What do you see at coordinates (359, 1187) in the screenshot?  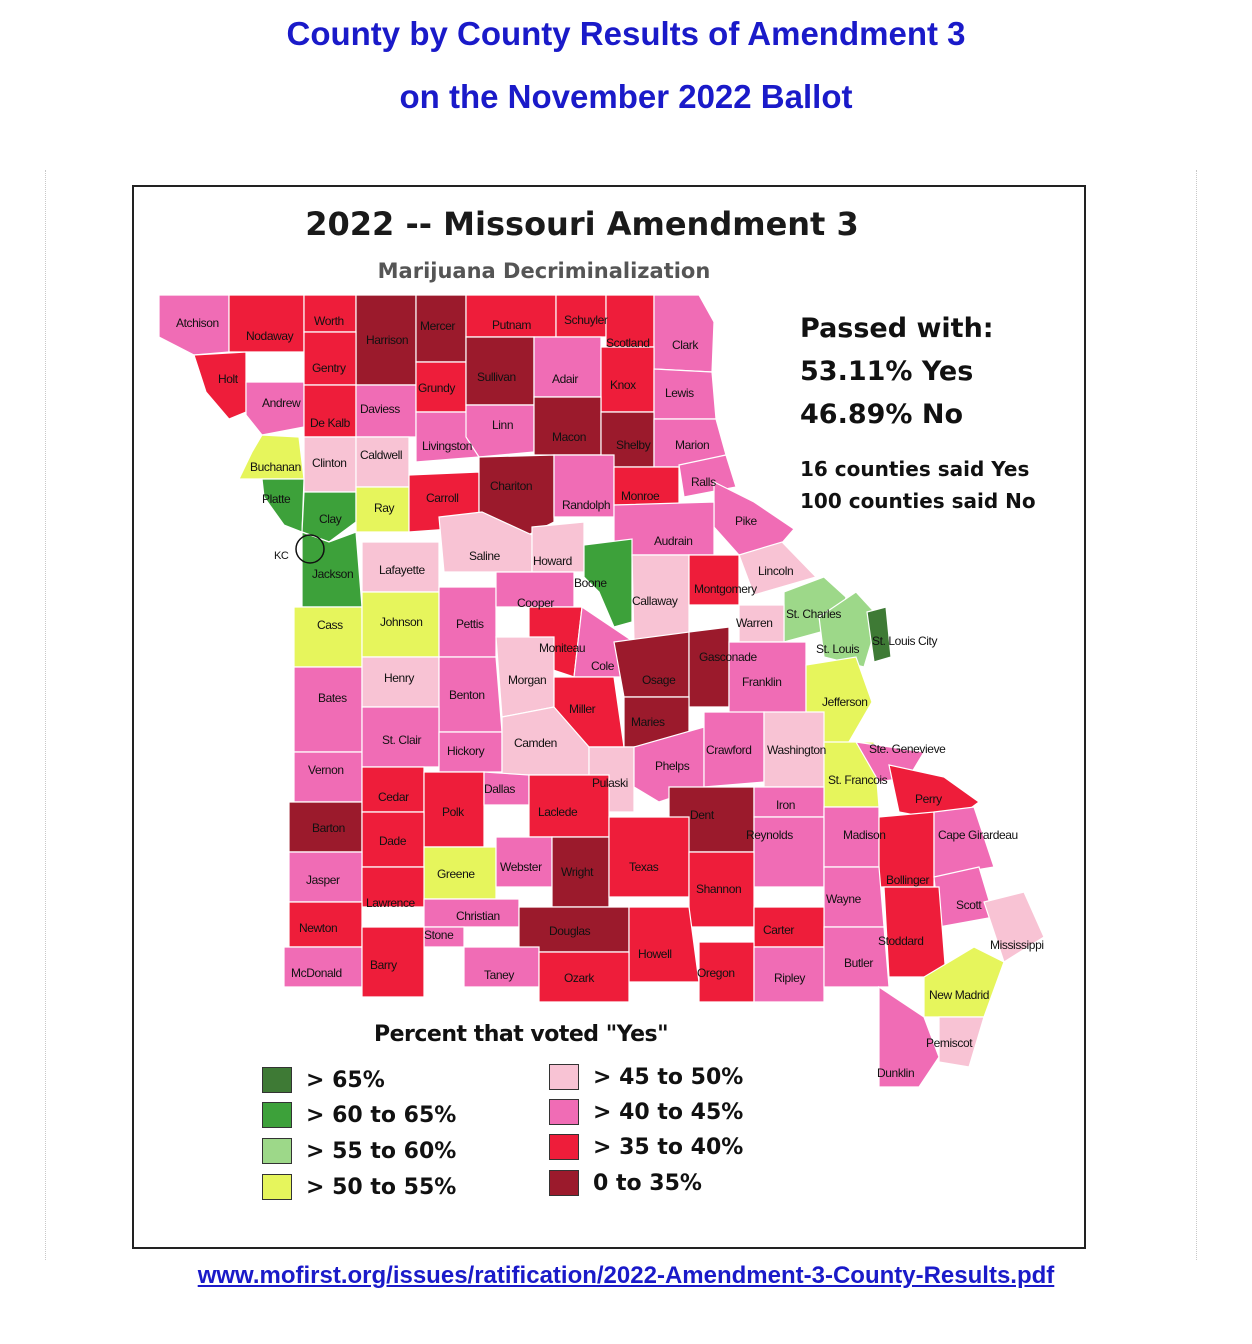 I see `legend-item: > 50 to 55%` at bounding box center [359, 1187].